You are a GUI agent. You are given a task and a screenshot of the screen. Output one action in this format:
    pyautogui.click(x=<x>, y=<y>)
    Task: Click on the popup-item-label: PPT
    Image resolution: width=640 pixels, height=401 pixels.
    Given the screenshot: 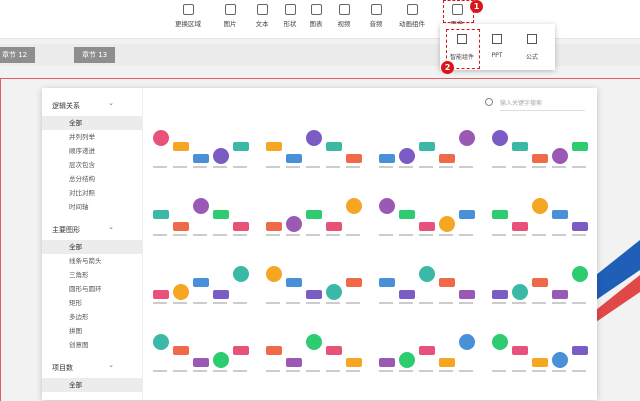 What is the action you would take?
    pyautogui.click(x=497, y=55)
    